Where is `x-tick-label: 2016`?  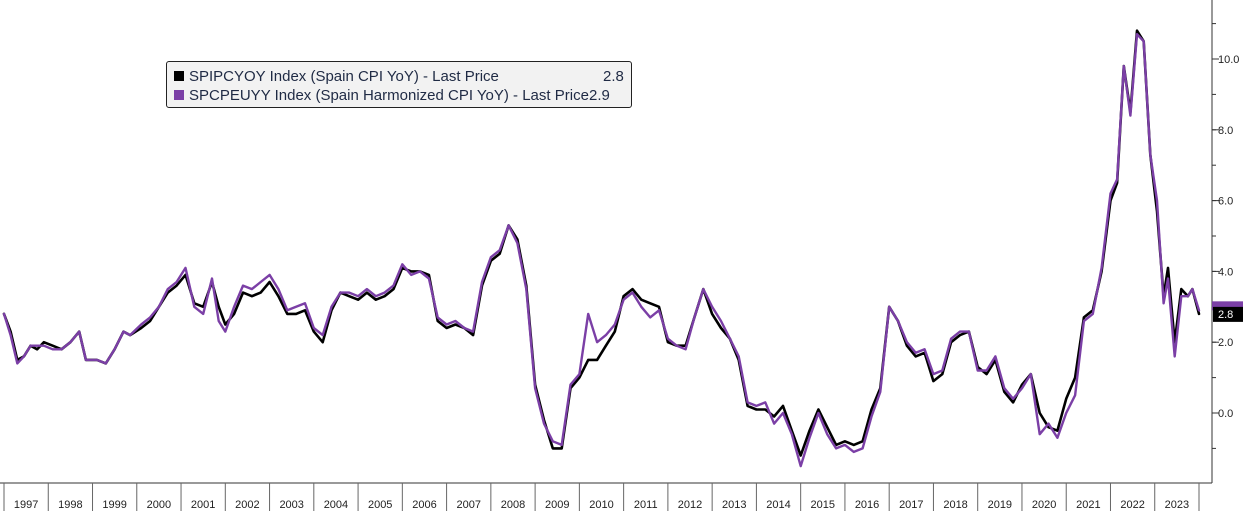
x-tick-label: 2016 is located at coordinates (867, 505).